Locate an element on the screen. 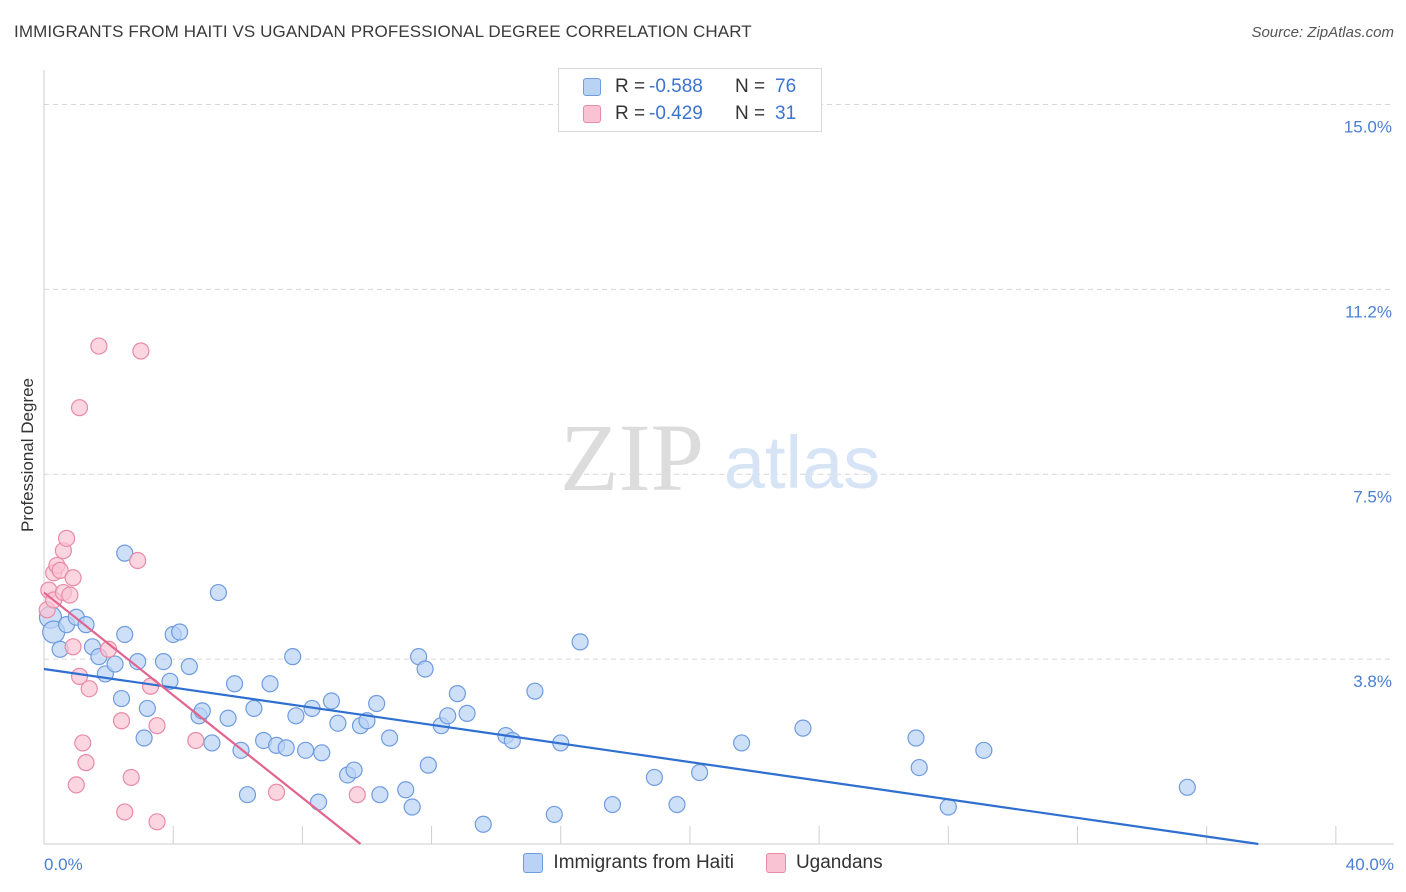 This screenshot has width=1406, height=892. legend-n-value: 76 is located at coordinates (786, 86).